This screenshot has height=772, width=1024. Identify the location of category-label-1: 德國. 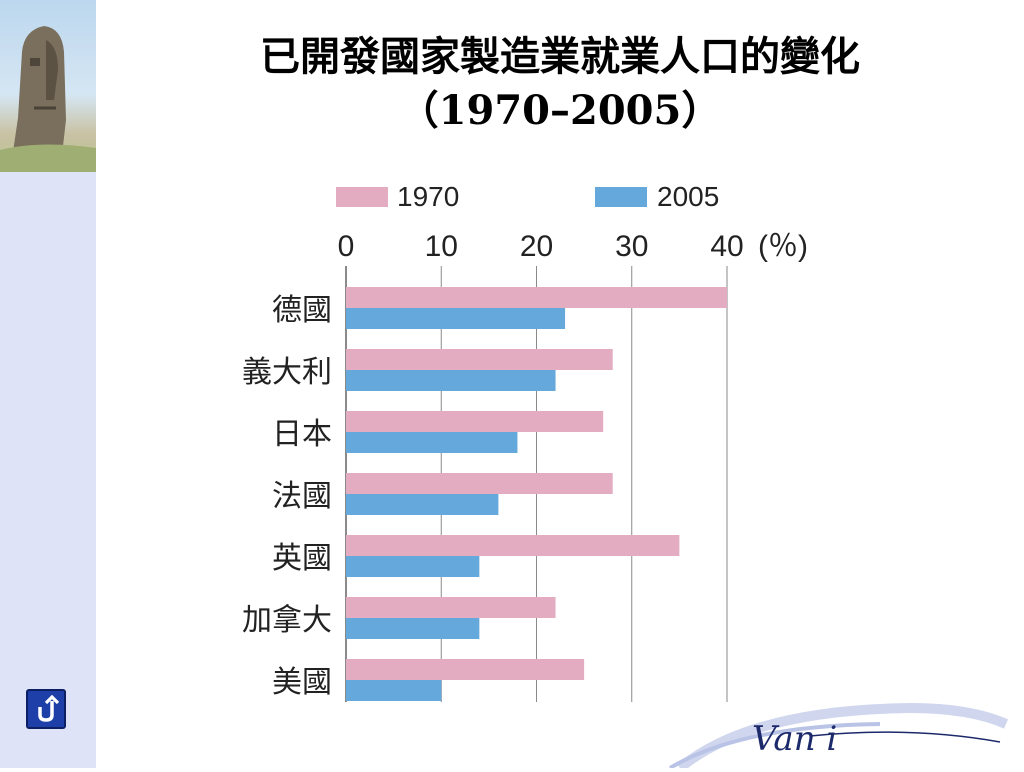
(302, 310).